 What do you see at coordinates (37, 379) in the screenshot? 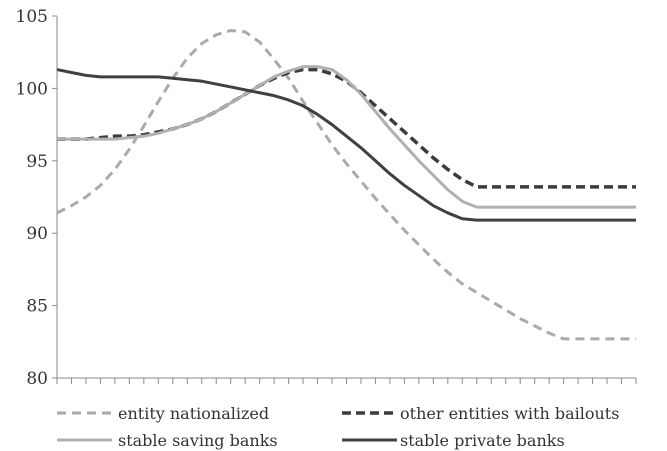
I see `y-tick-label: 80` at bounding box center [37, 379].